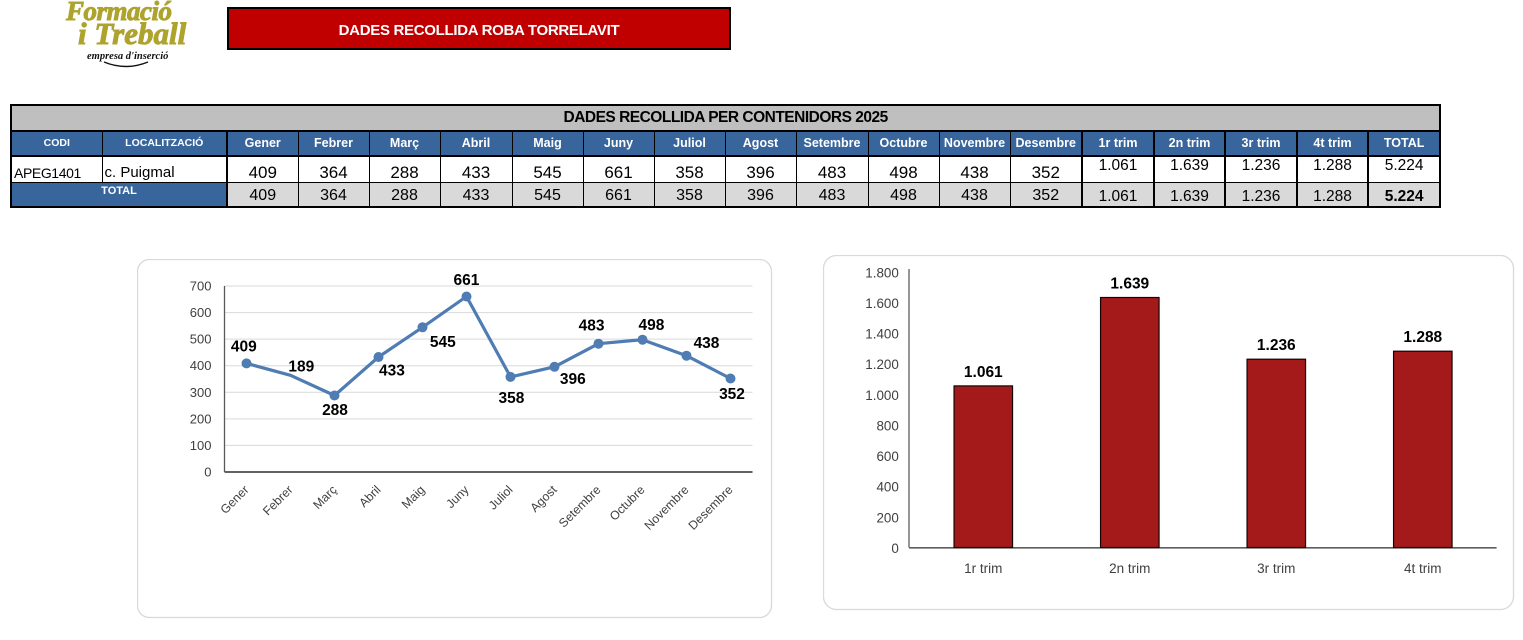 This screenshot has width=1523, height=640. I want to click on svg-text: 396, so click(573, 379).